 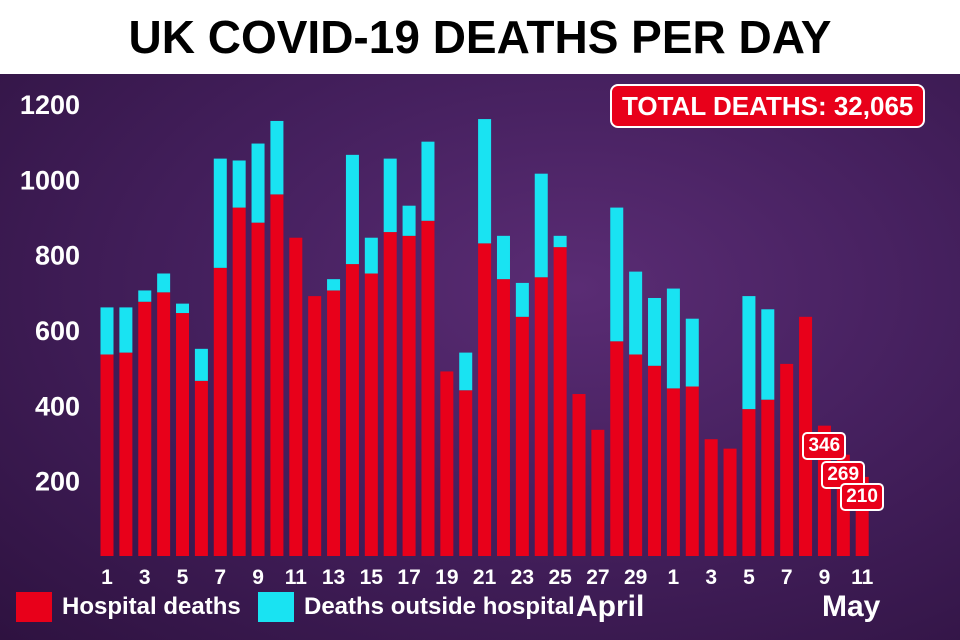 What do you see at coordinates (57, 256) in the screenshot?
I see `y-tick-label: 800` at bounding box center [57, 256].